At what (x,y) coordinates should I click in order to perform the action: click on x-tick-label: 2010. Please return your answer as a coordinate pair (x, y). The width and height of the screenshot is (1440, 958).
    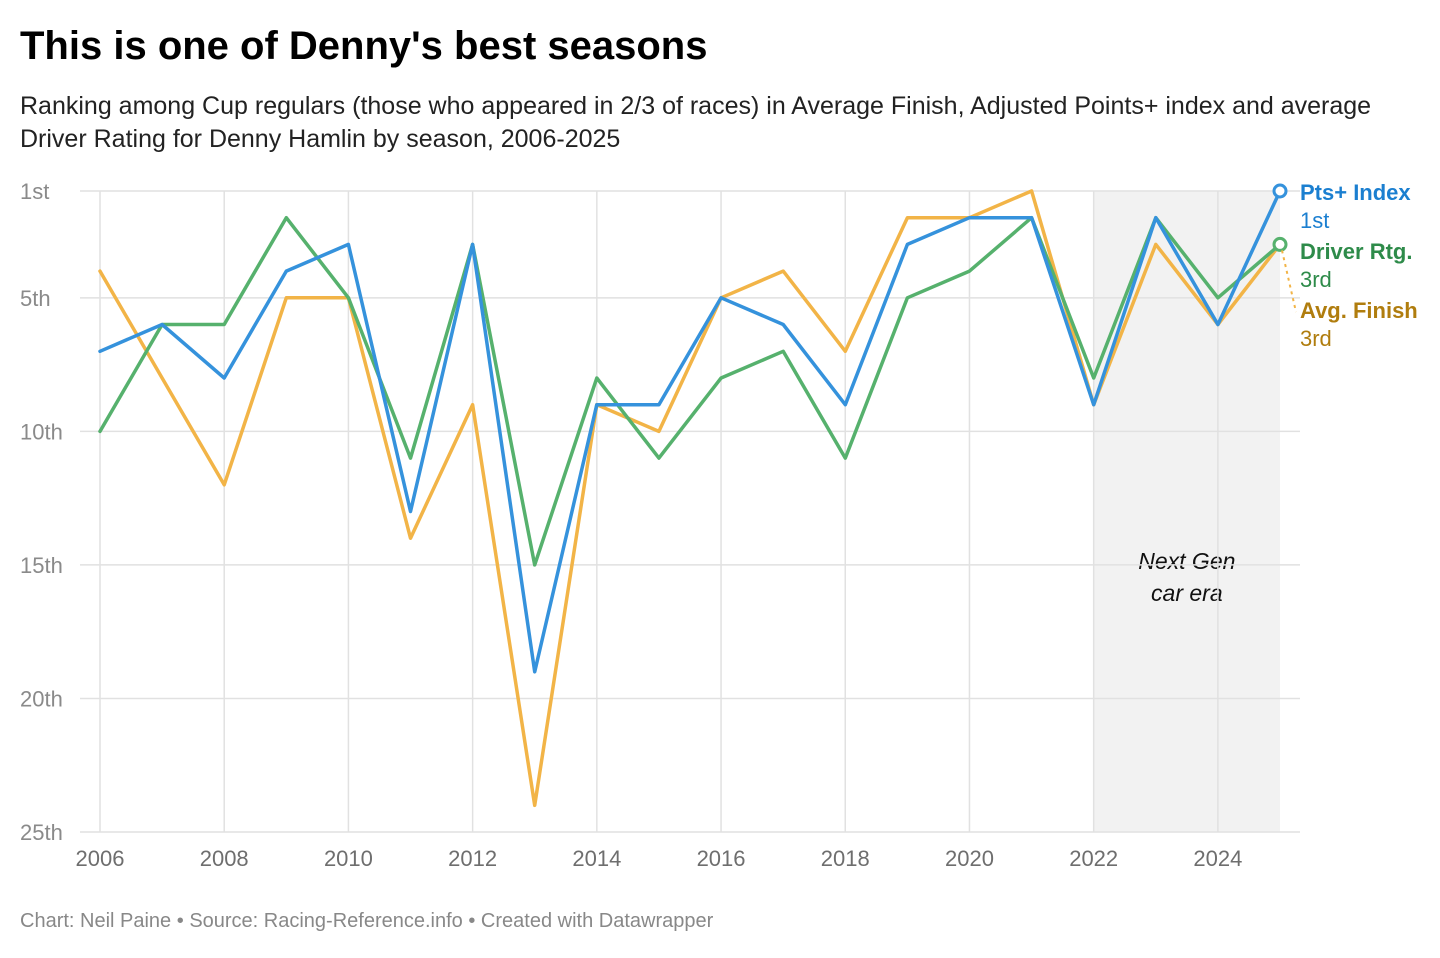
    Looking at the image, I should click on (348, 858).